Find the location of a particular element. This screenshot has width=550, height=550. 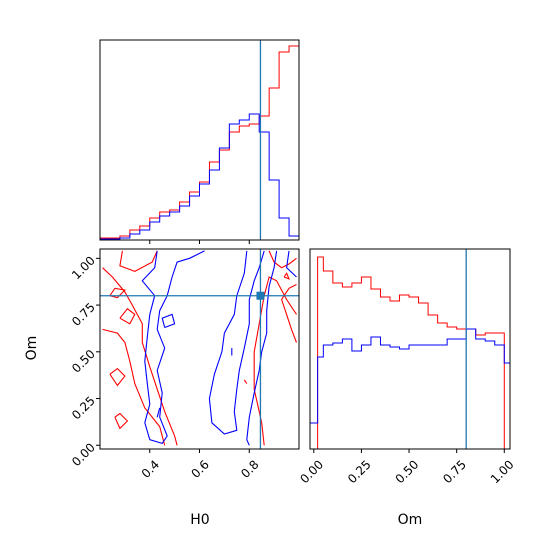

om-hist-red is located at coordinates (407, 353).